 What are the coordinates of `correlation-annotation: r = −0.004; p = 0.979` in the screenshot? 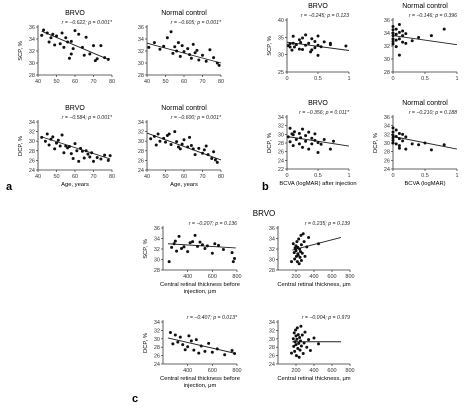 It's located at (326, 318).